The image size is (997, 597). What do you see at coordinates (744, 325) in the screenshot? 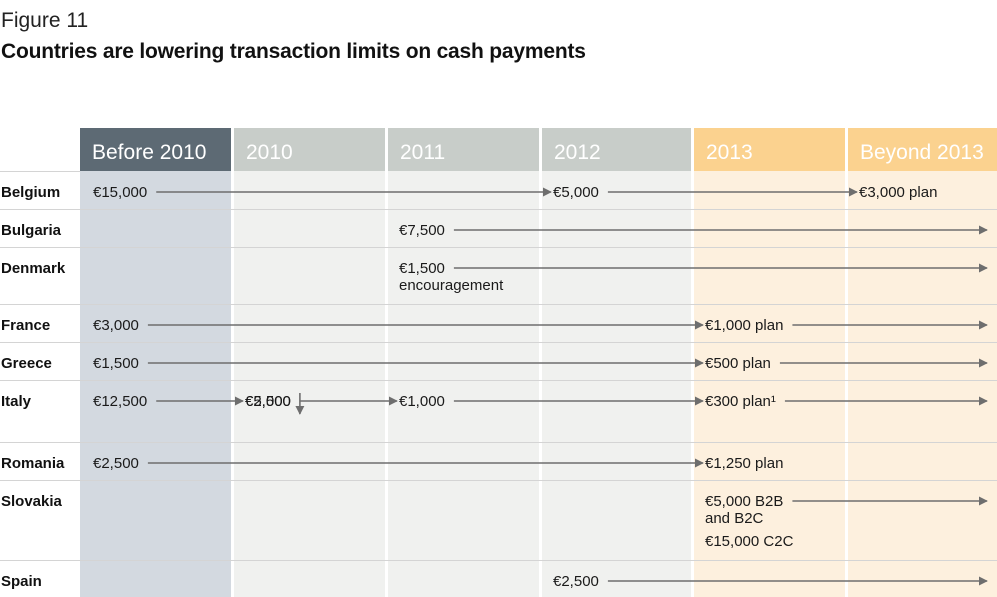
I see `limit-label: €1,000 plan` at bounding box center [744, 325].